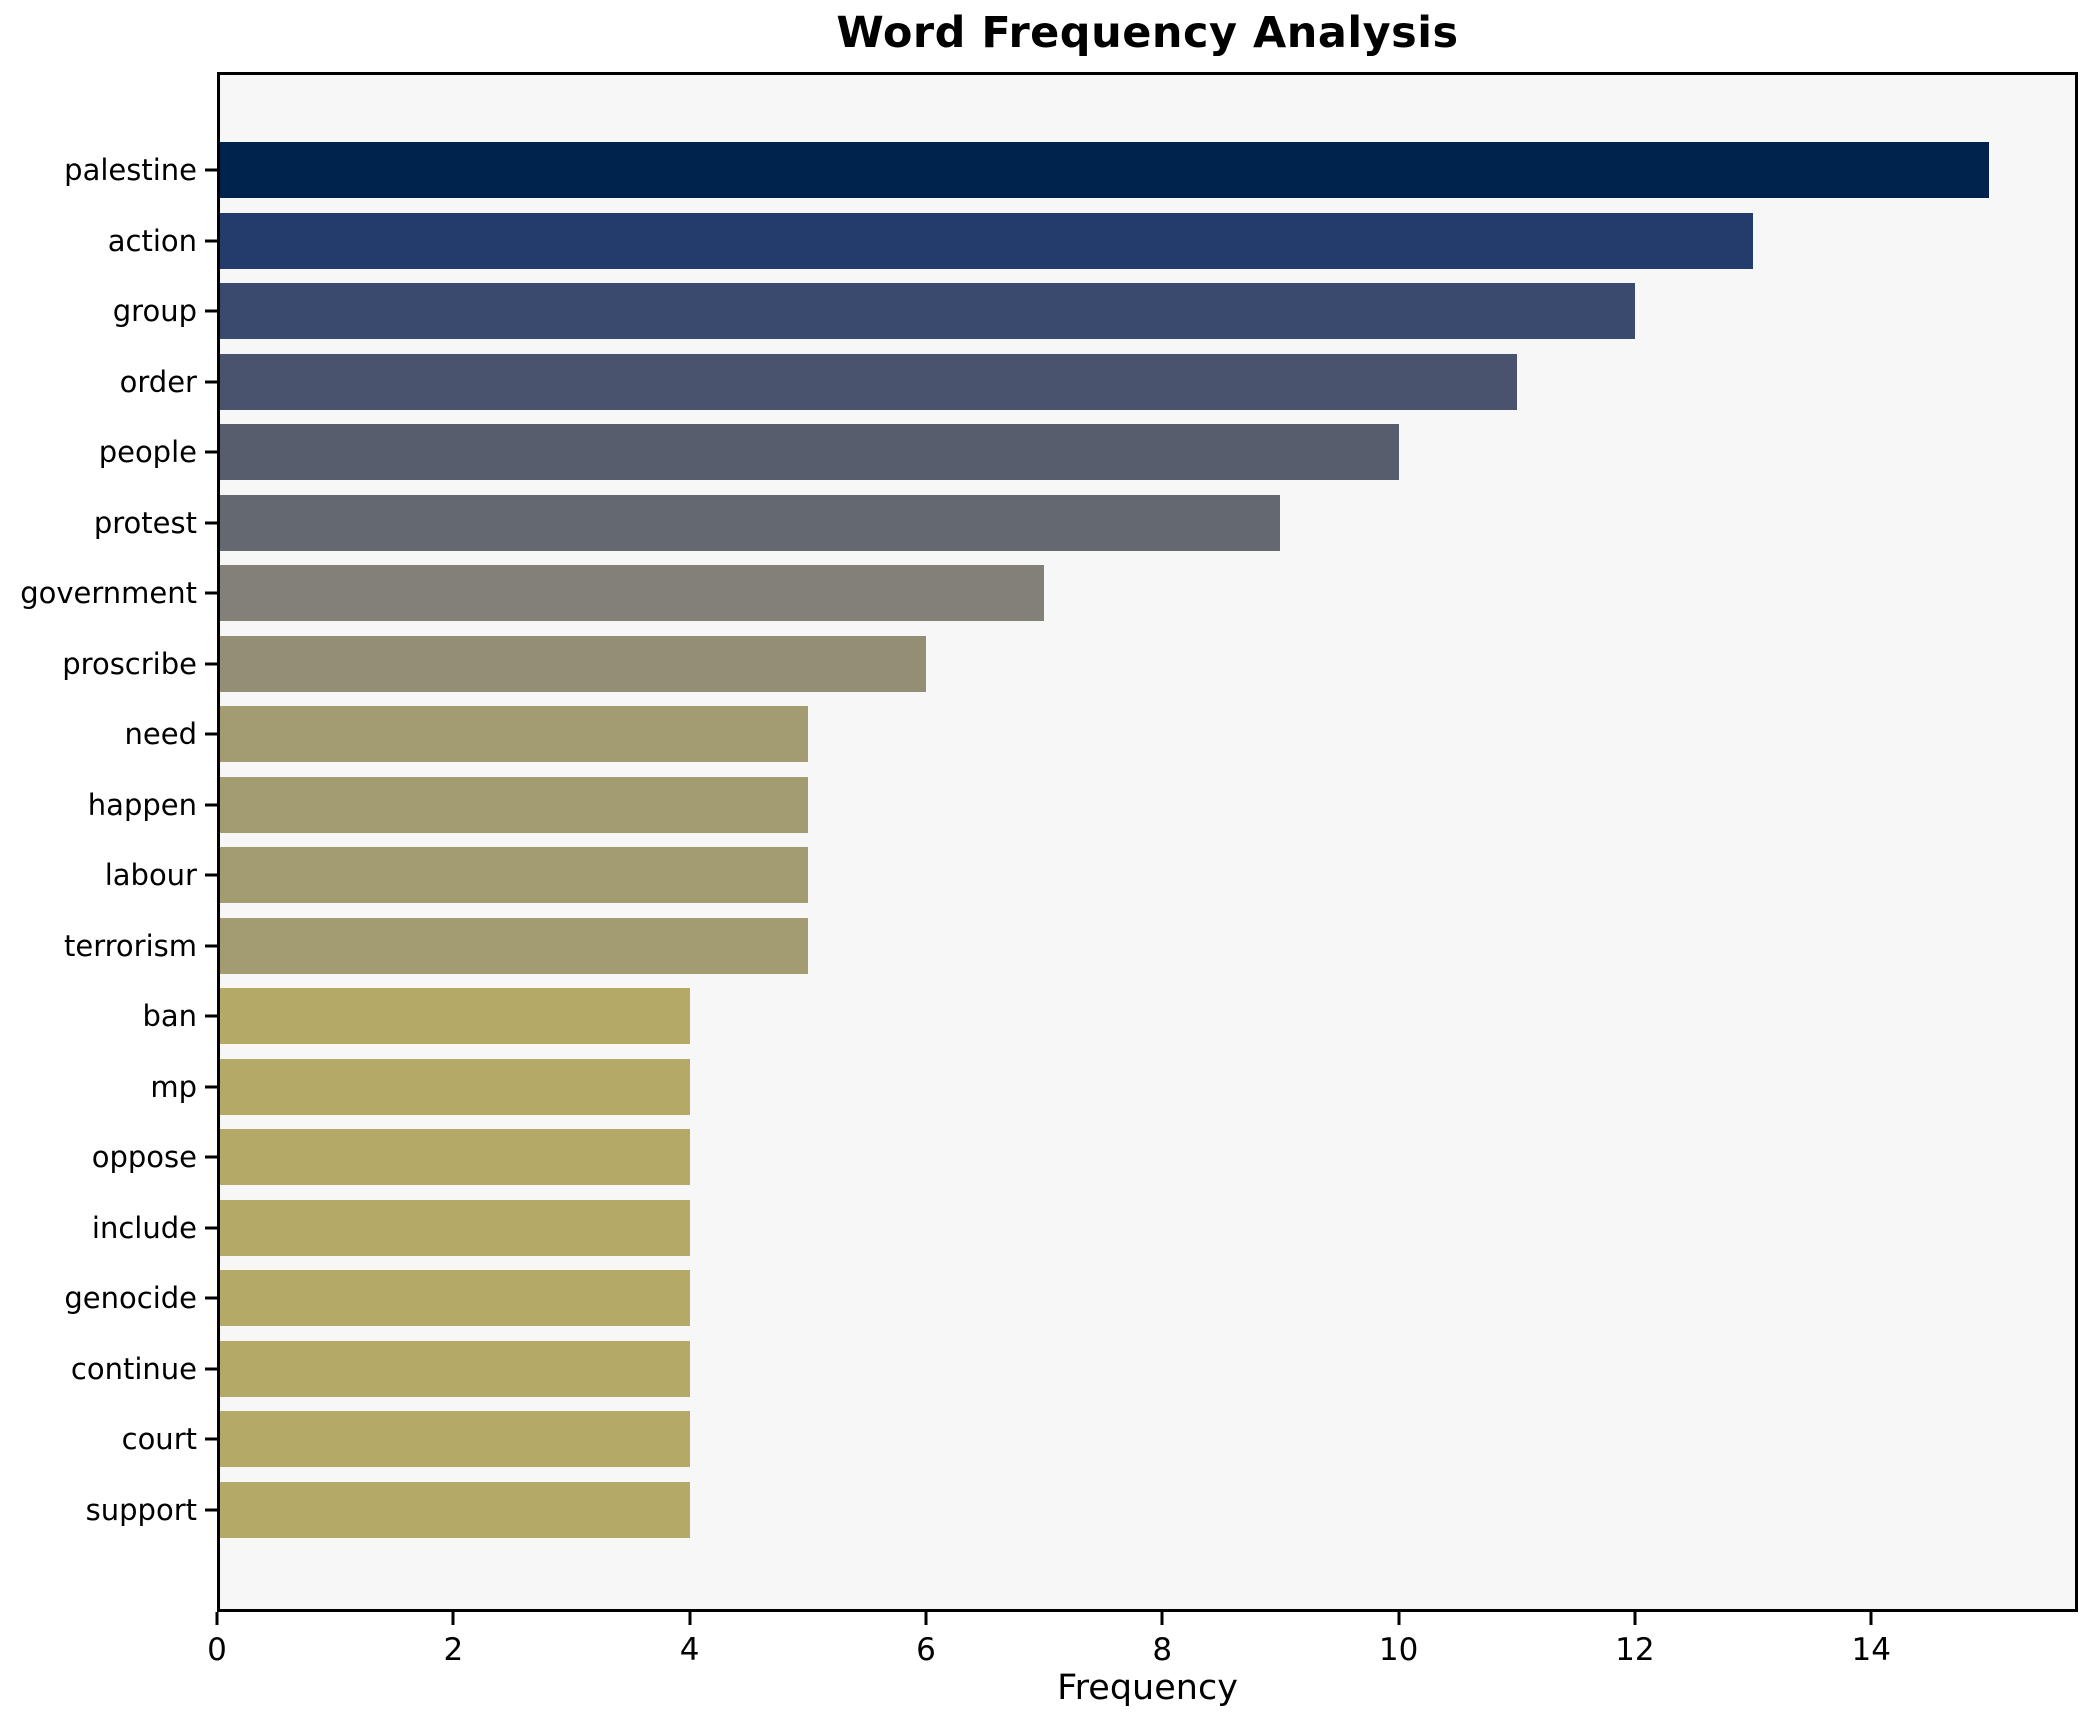 Image resolution: width=2095 pixels, height=1722 pixels. I want to click on bar-proscribe, so click(571, 663).